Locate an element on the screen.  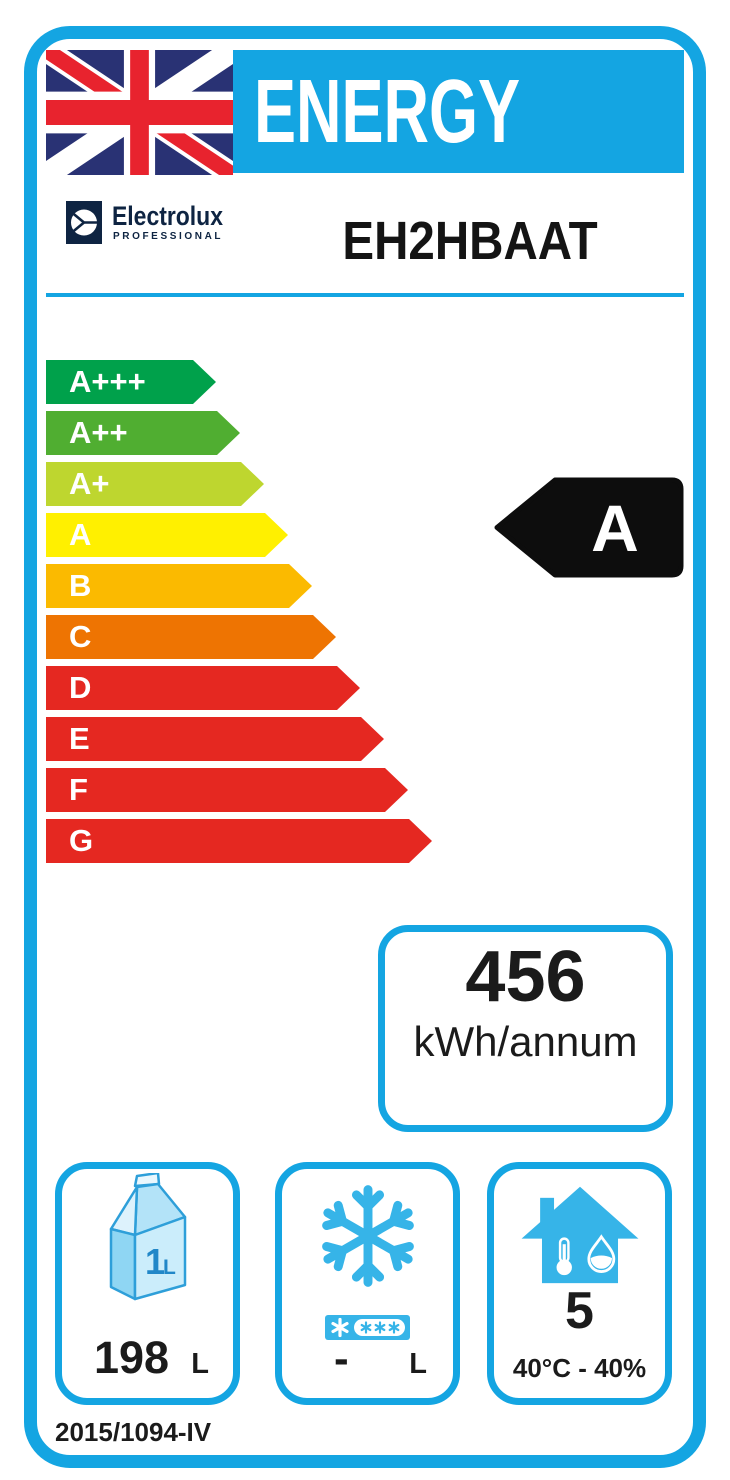
rating-arrow-B: B is located at coordinates (179, 586).